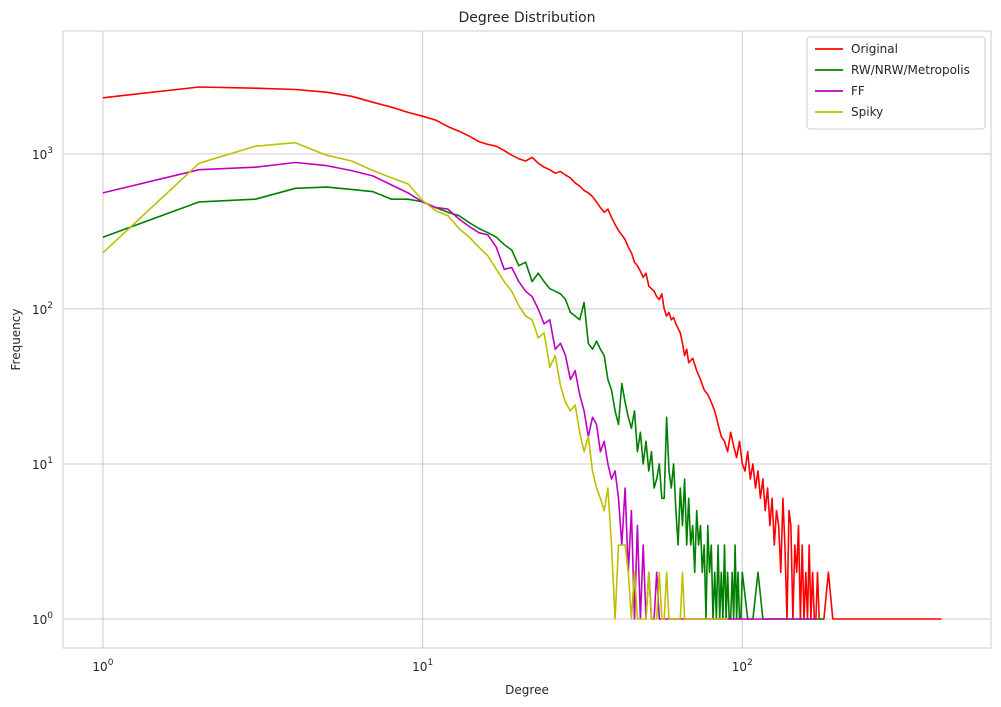  I want to click on x-tick-label: 10⁰, so click(102, 666).